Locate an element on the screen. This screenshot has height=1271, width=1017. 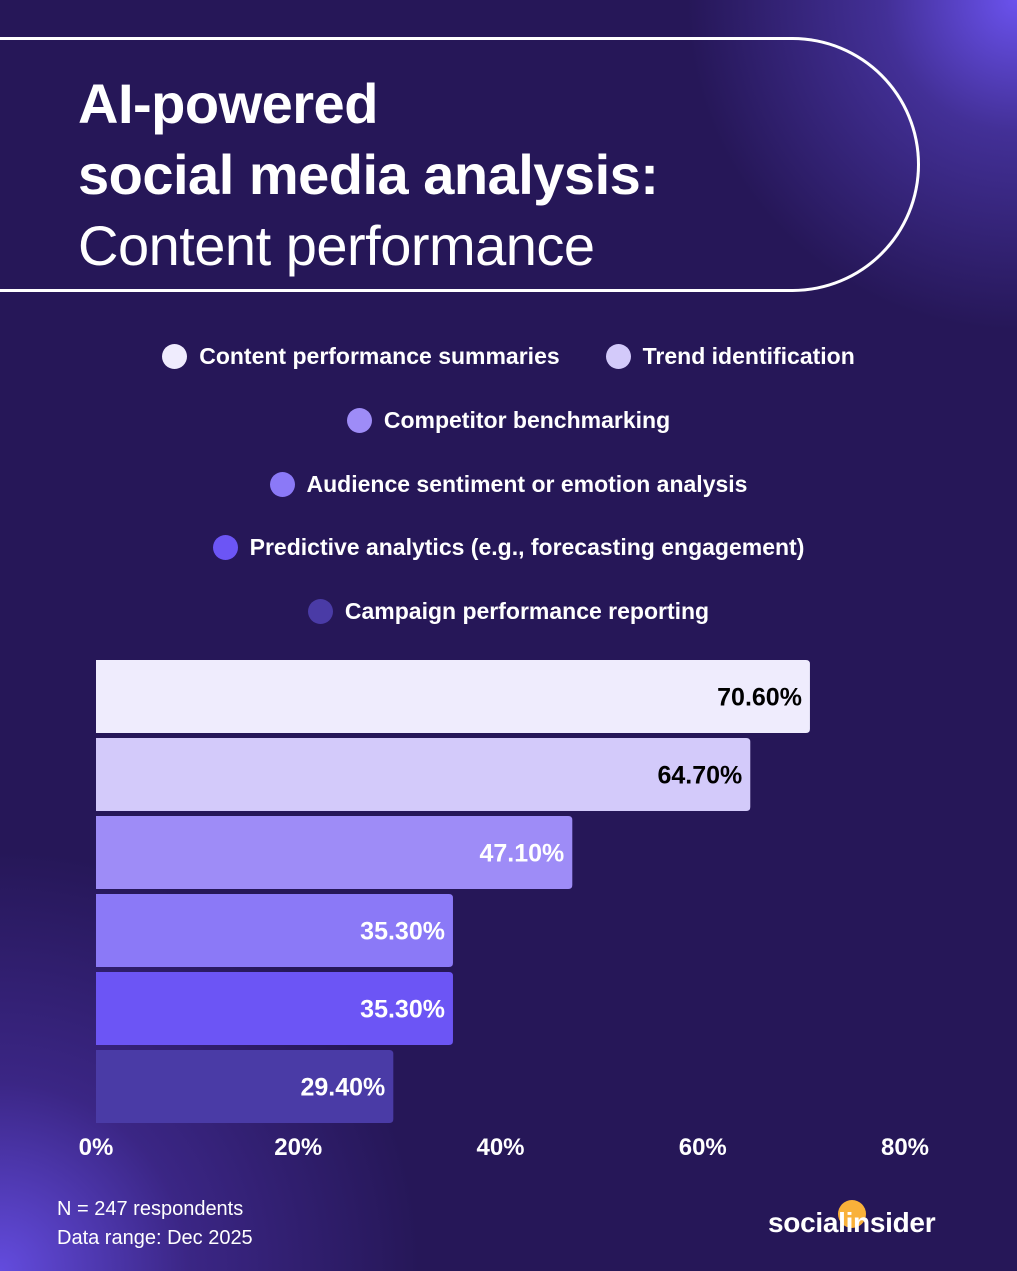
data-label: 70.60% is located at coordinates (759, 698).